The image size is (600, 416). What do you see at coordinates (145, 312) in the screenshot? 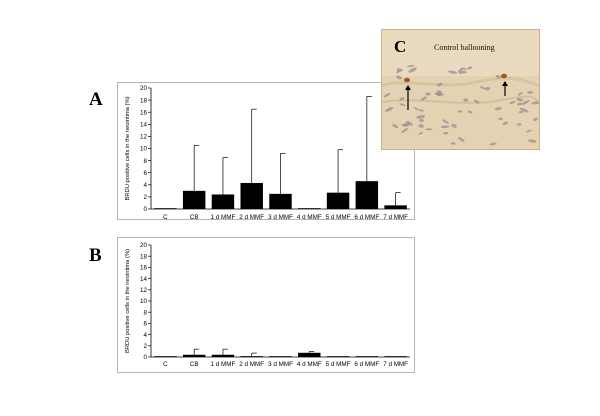
I see `y-tick-label: 8` at bounding box center [145, 312].